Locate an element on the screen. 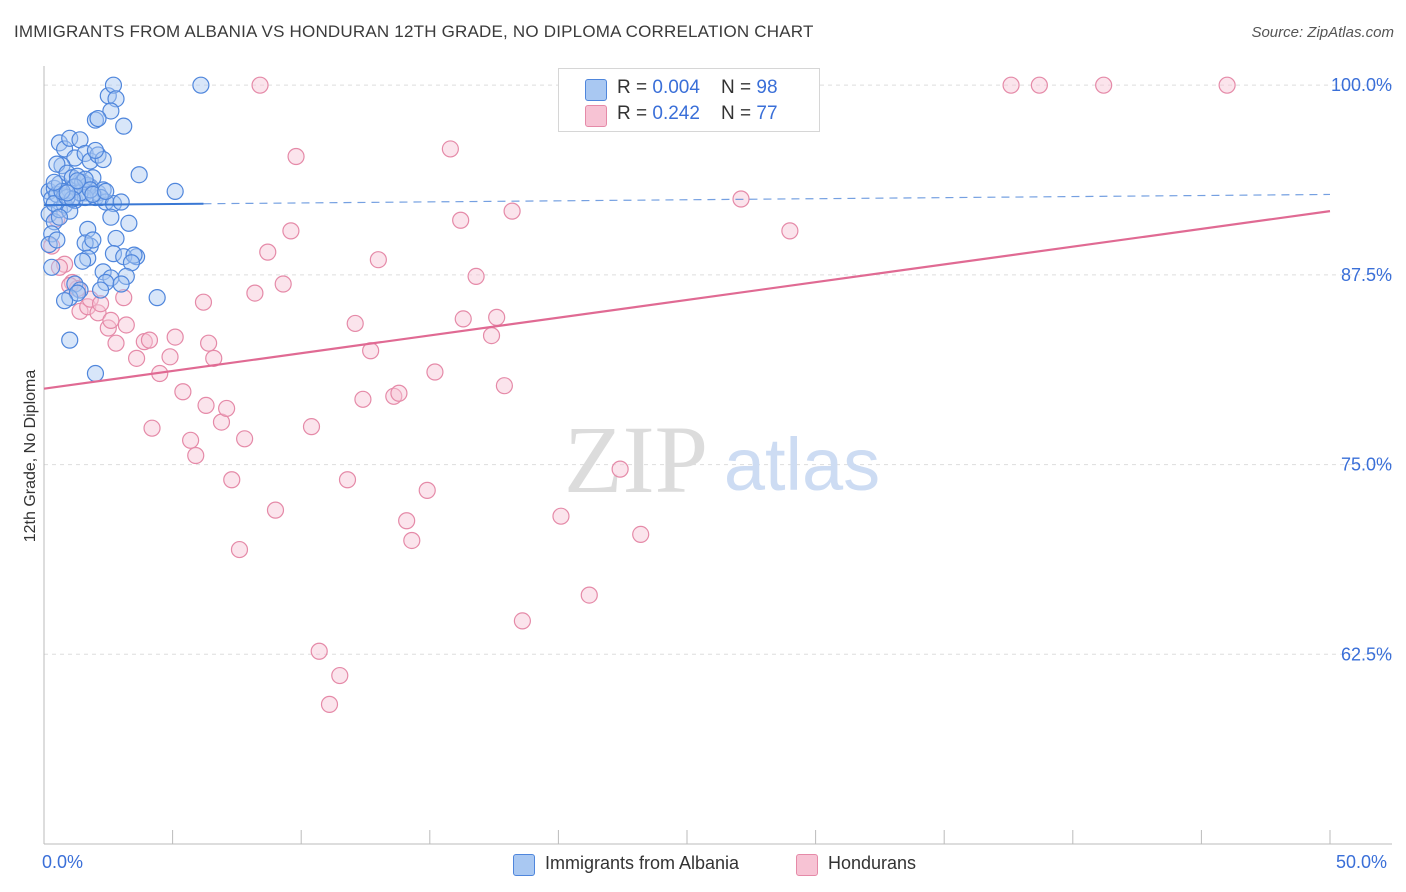 The width and height of the screenshot is (1406, 892). legend-n-label: N = is located at coordinates (739, 113).